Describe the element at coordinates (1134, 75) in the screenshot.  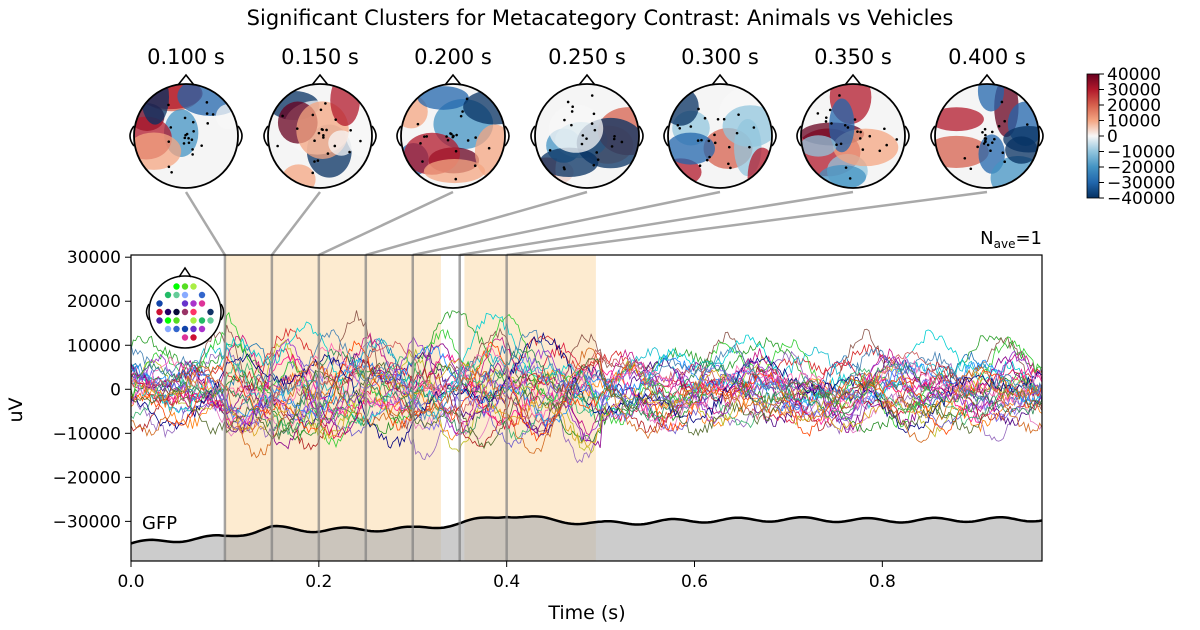
I see `colorbar-tick-label: 40000` at that location.